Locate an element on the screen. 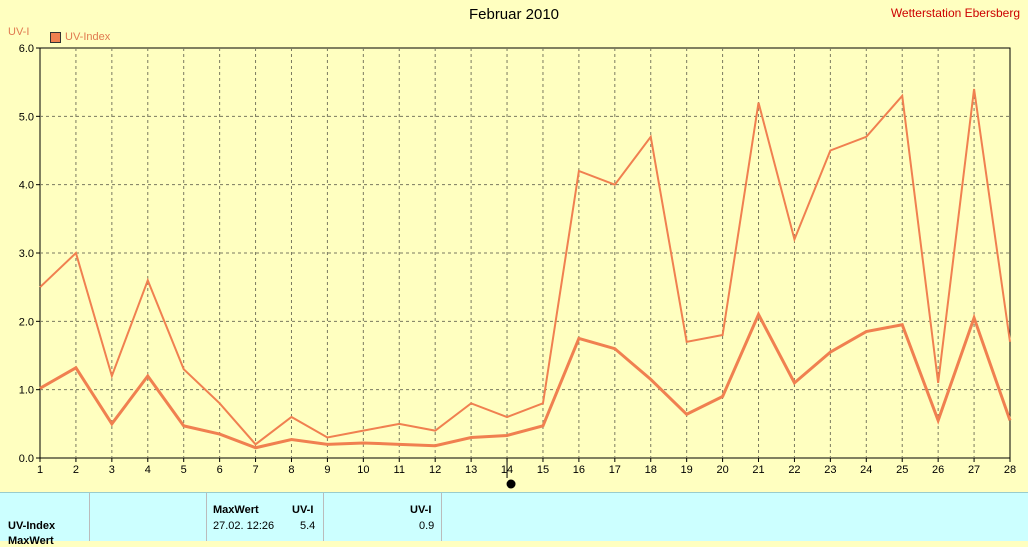  y-tick-label: 1.0 is located at coordinates (26, 391).